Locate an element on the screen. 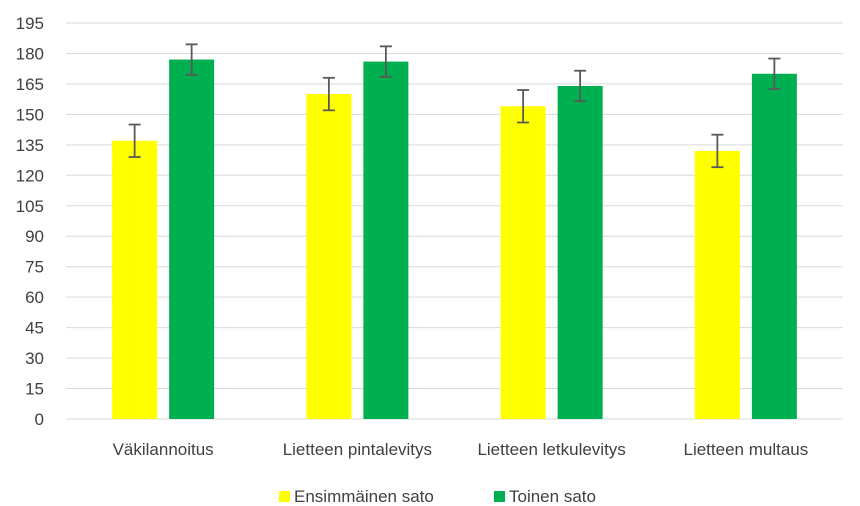  y-tick-label: 150 is located at coordinates (30, 114).